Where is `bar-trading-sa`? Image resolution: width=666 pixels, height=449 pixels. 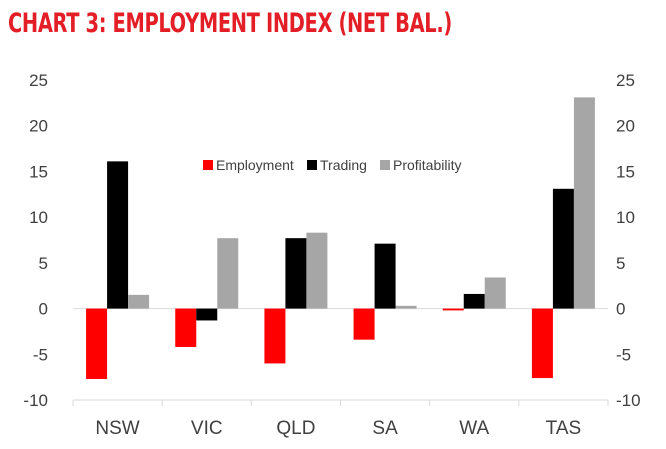
bar-trading-sa is located at coordinates (385, 276).